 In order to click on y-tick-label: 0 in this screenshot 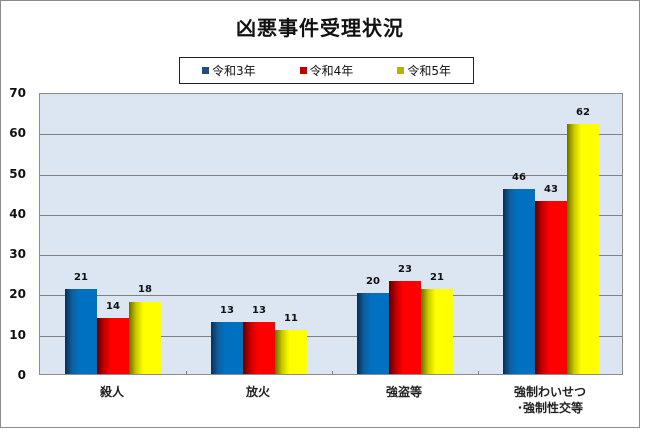, I will do `click(21, 375)`.